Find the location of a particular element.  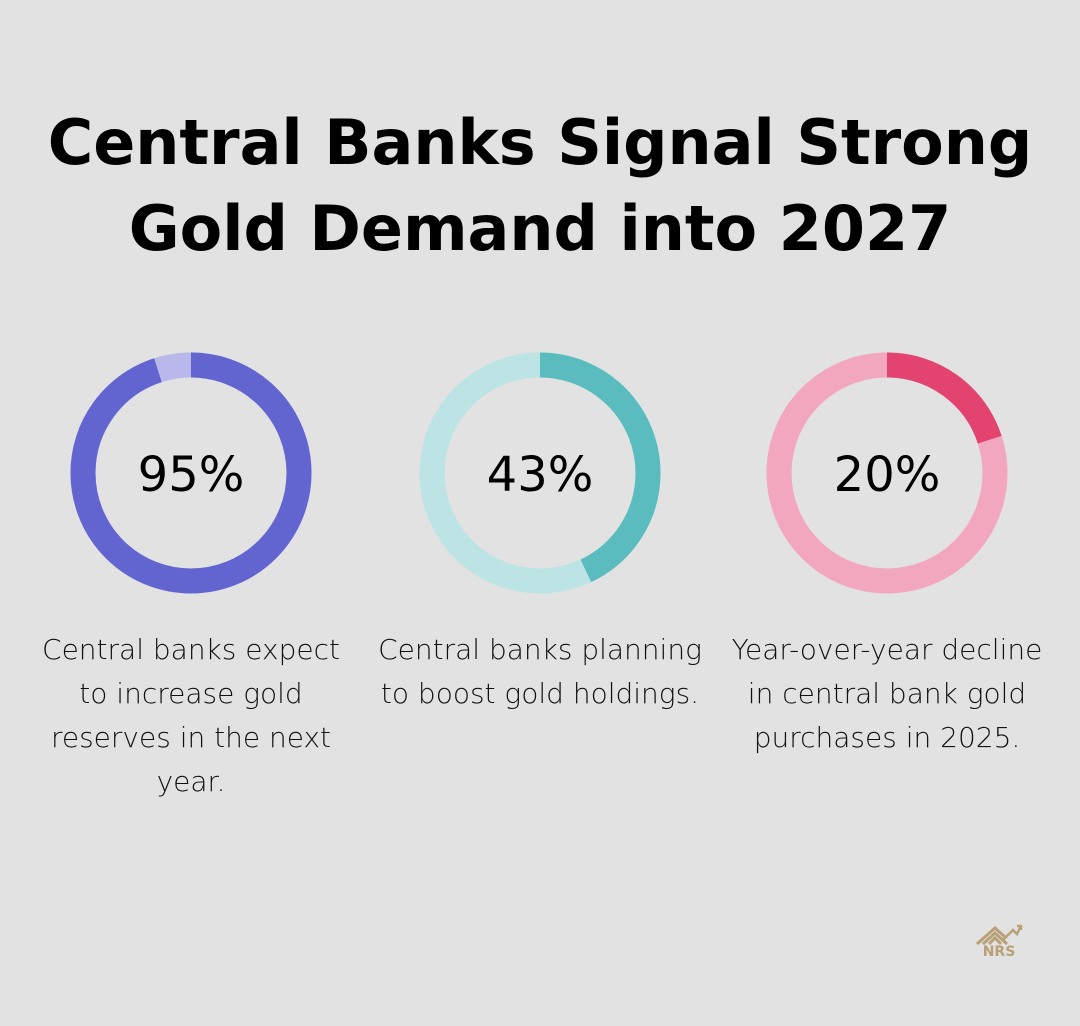

chart-title-line-2: Gold Demand into 2027 is located at coordinates (540, 228).